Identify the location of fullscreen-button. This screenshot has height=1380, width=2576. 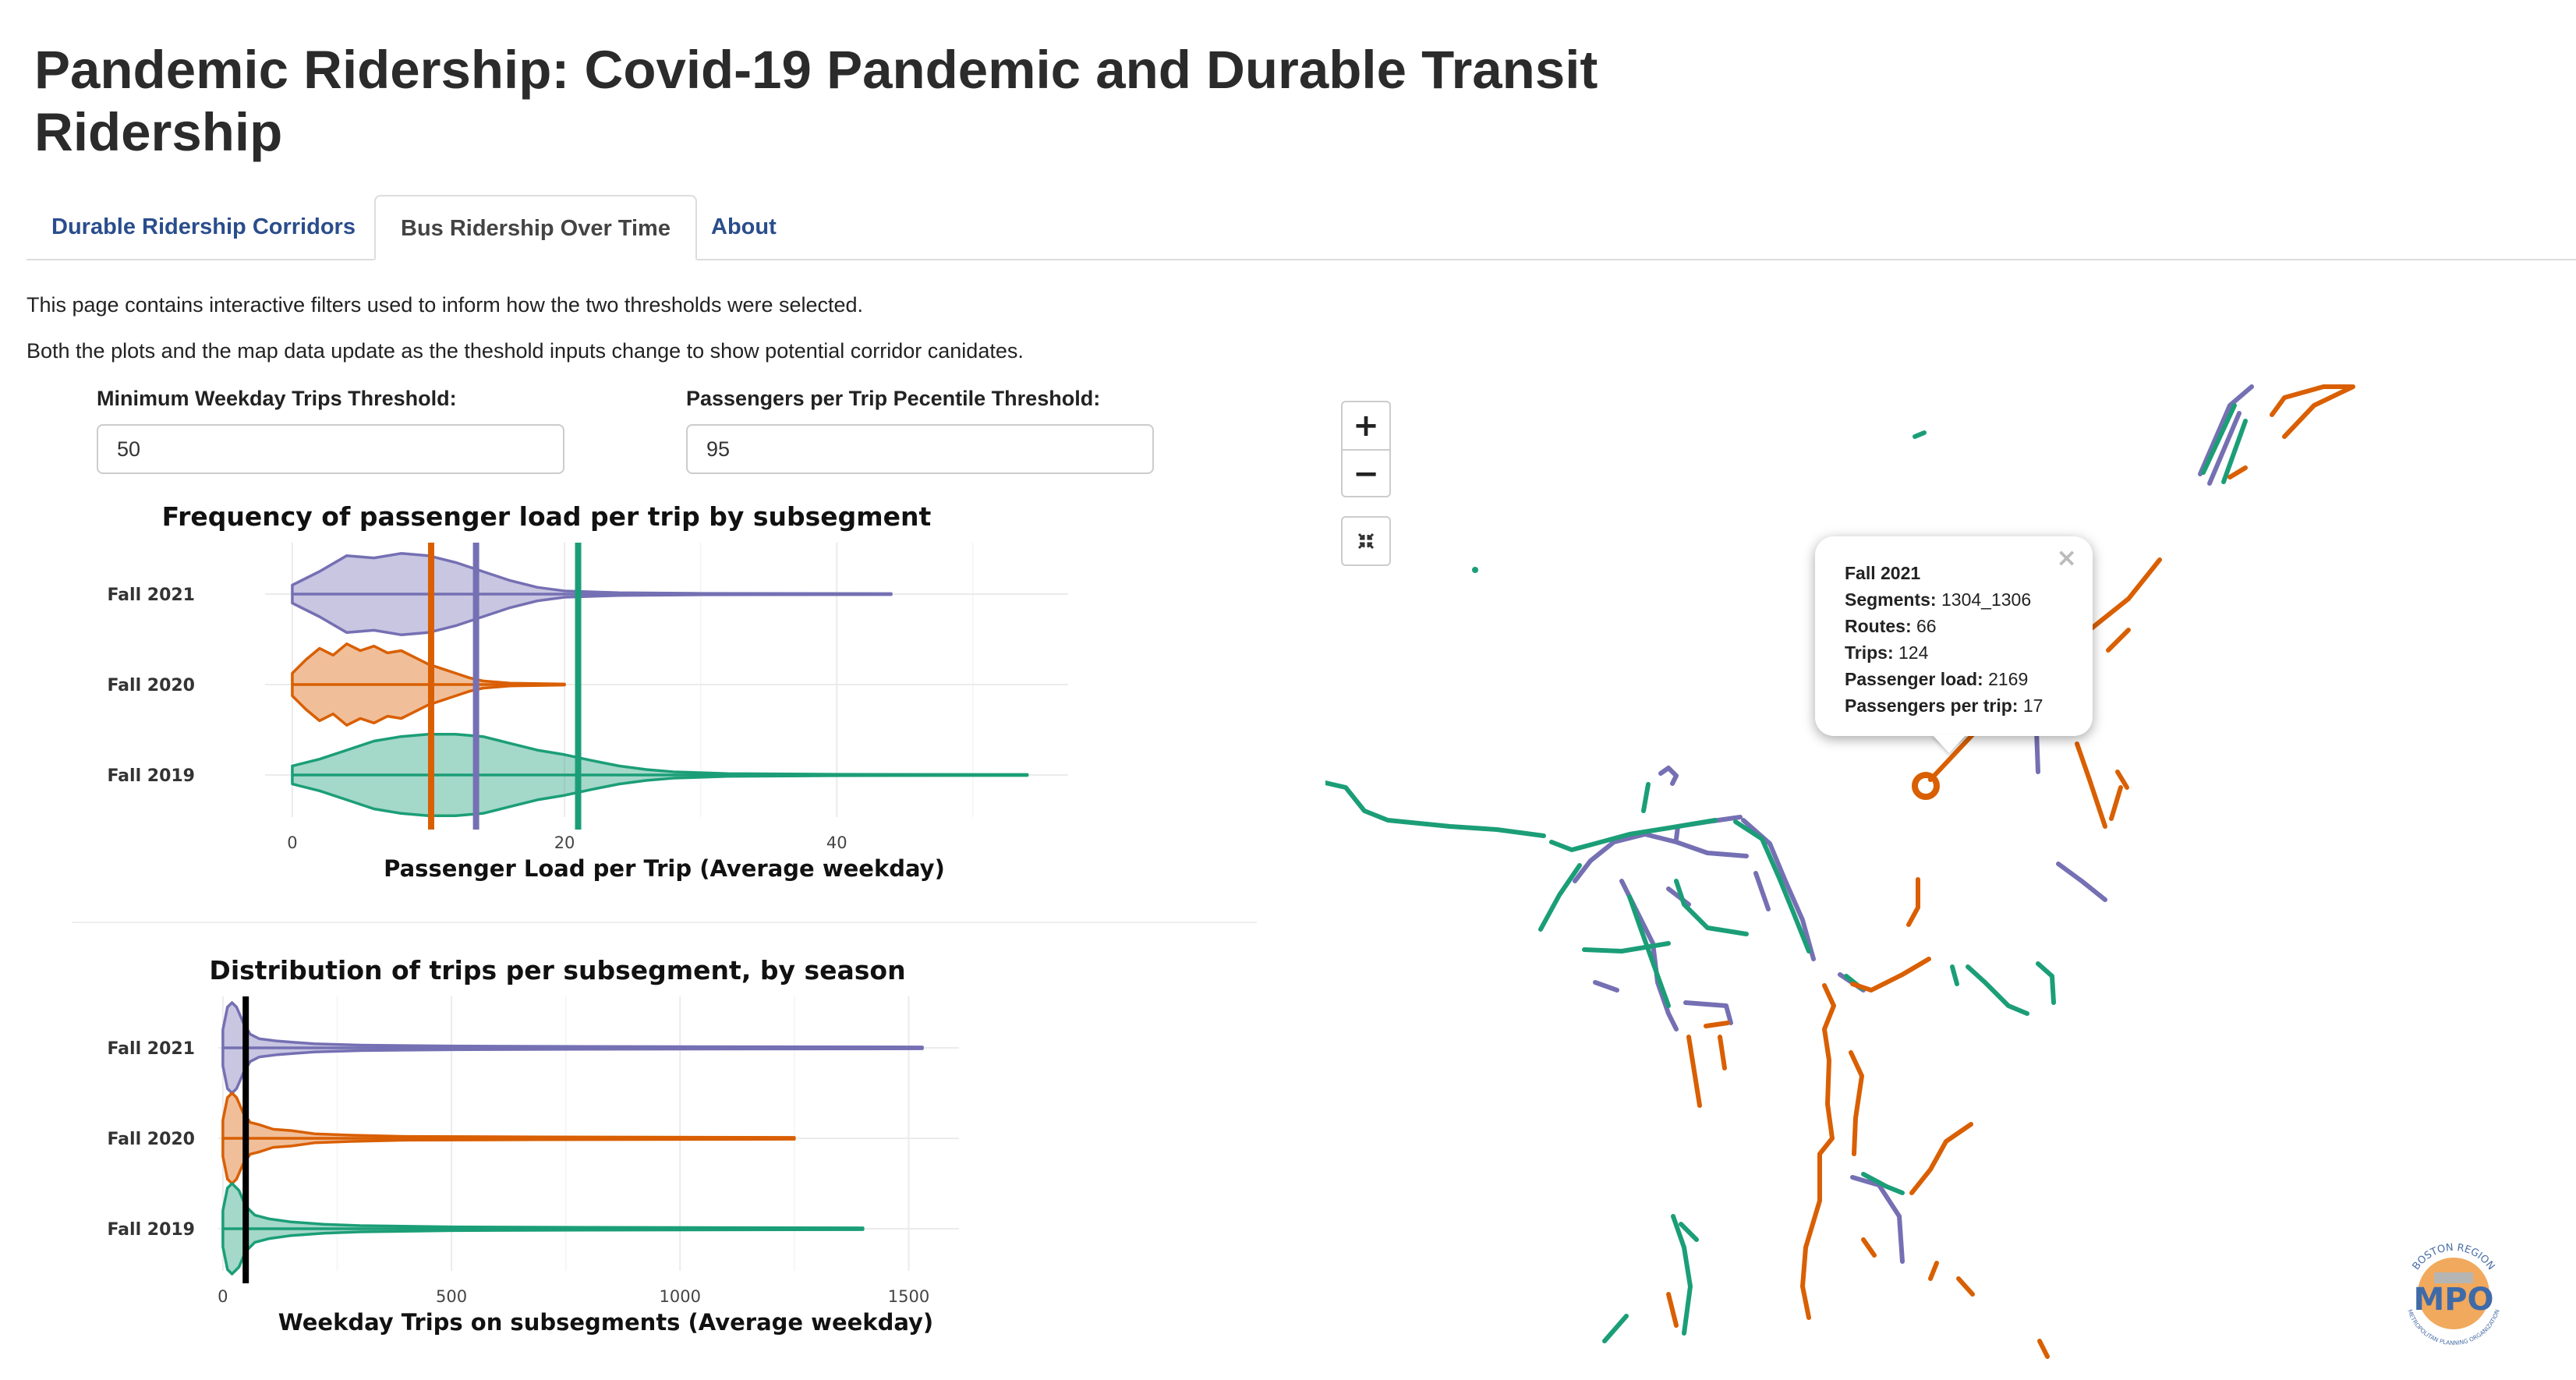
(1366, 541).